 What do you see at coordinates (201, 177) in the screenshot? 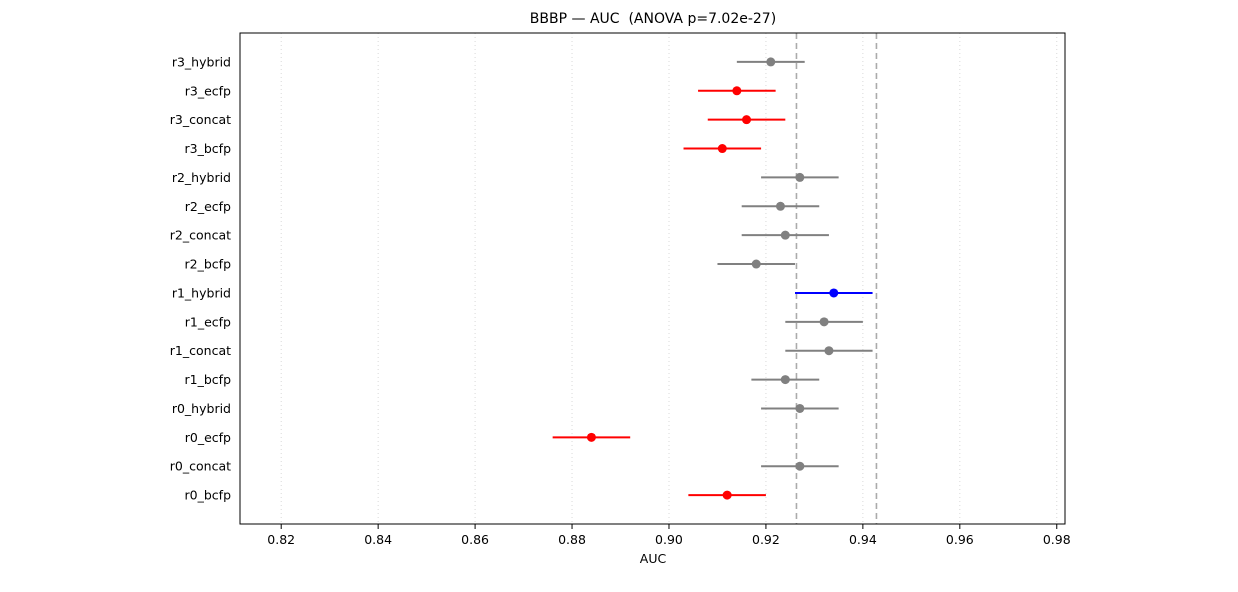
I see `y-category-label: r2_hybrid` at bounding box center [201, 177].